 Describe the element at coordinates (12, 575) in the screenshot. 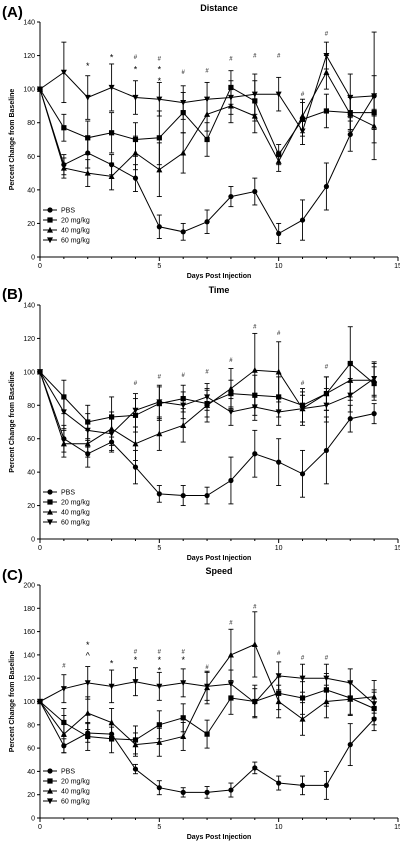

I see `panel-label: (C)` at that location.